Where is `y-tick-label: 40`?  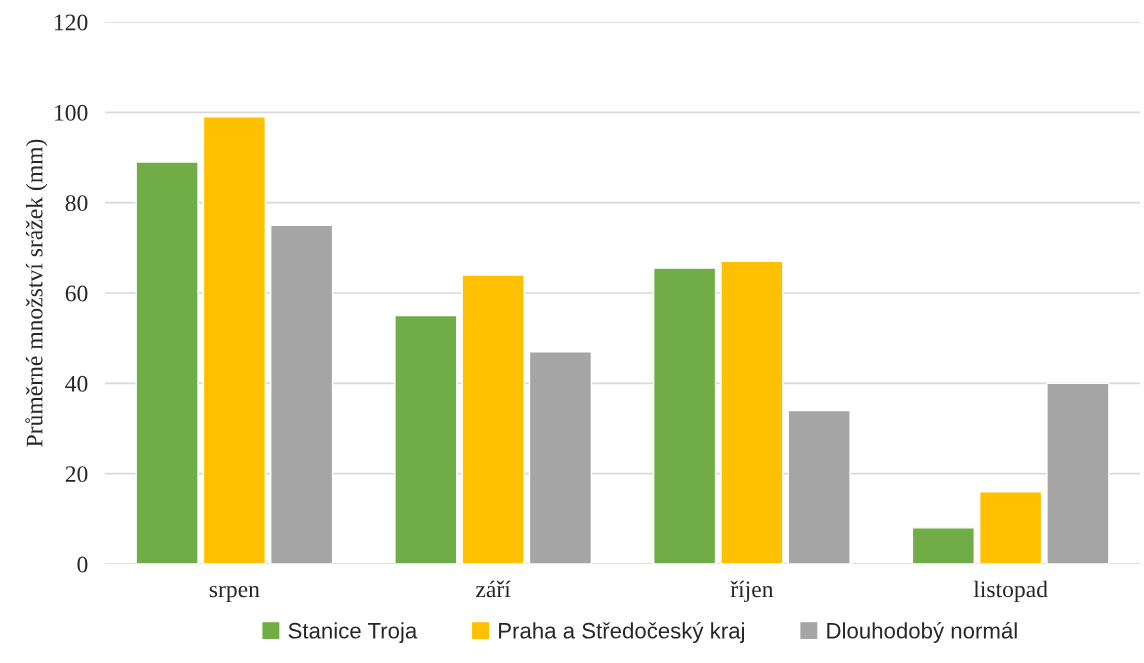 y-tick-label: 40 is located at coordinates (76, 383).